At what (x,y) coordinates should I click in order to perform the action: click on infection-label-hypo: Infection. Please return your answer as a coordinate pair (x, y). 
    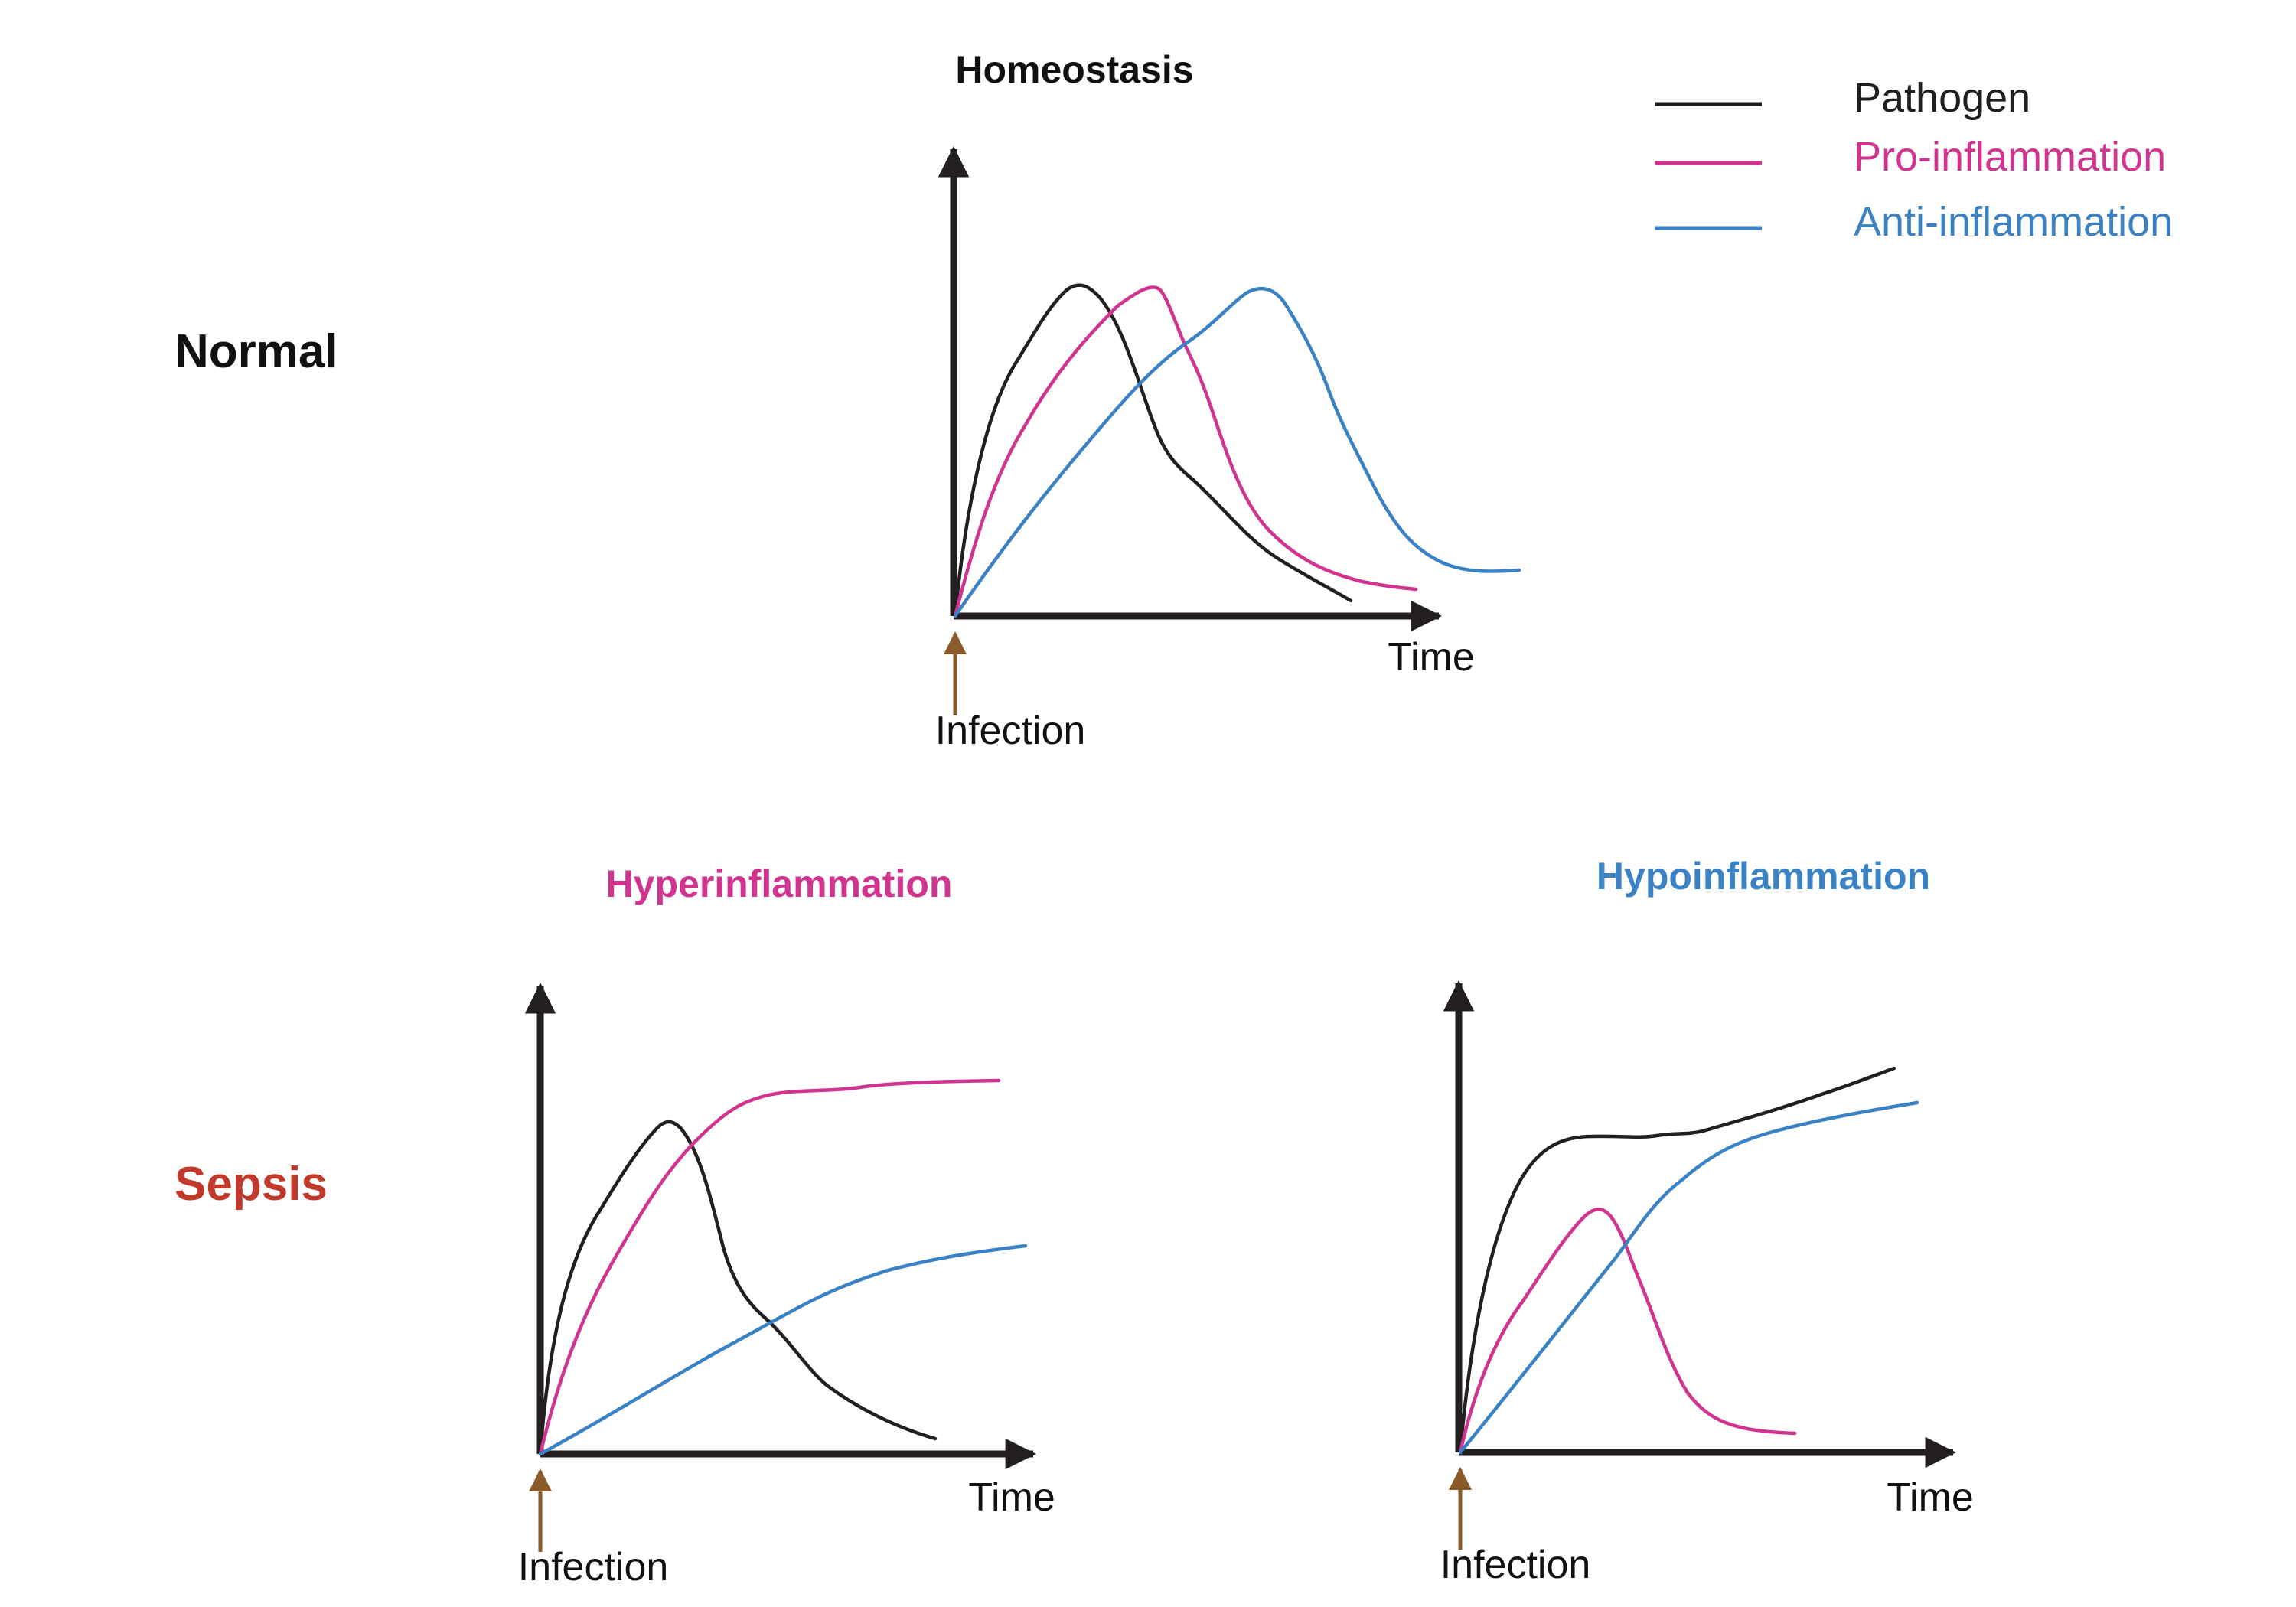
    Looking at the image, I should click on (1515, 1565).